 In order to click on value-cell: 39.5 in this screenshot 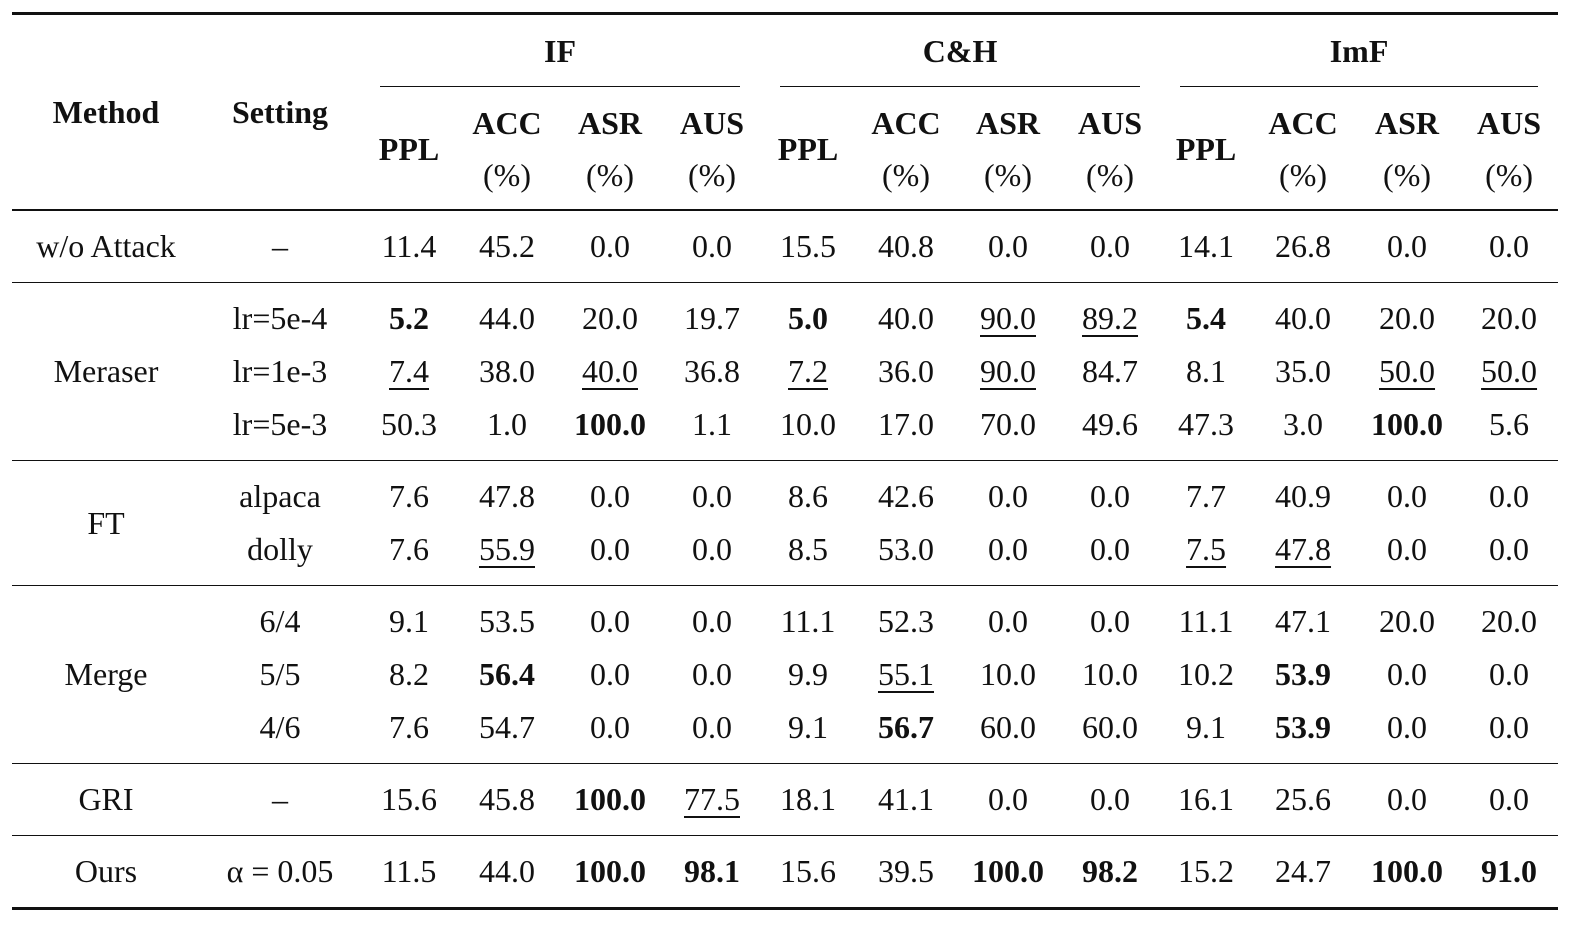, I will do `click(906, 871)`.